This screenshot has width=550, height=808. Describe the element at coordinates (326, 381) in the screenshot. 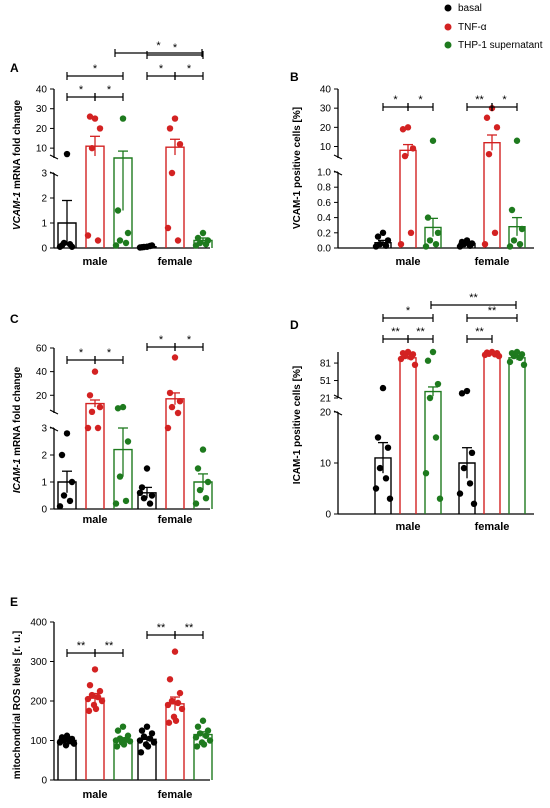

I see `y-tick-label: 51` at that location.